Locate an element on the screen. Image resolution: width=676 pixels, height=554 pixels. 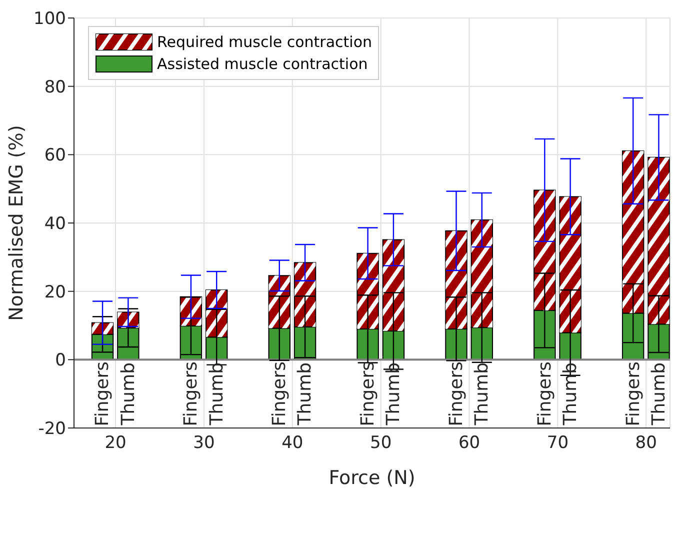
x-tick-label: 80 is located at coordinates (646, 443).